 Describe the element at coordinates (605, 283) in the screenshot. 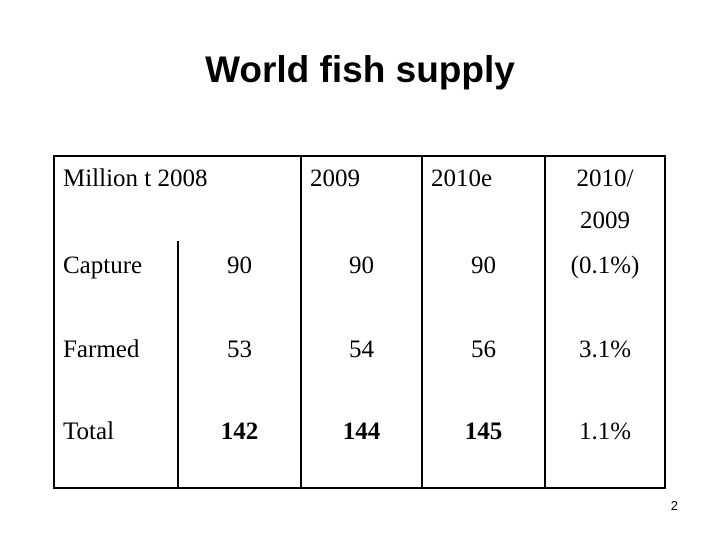

I see `value-cell: (0.1%)` at that location.